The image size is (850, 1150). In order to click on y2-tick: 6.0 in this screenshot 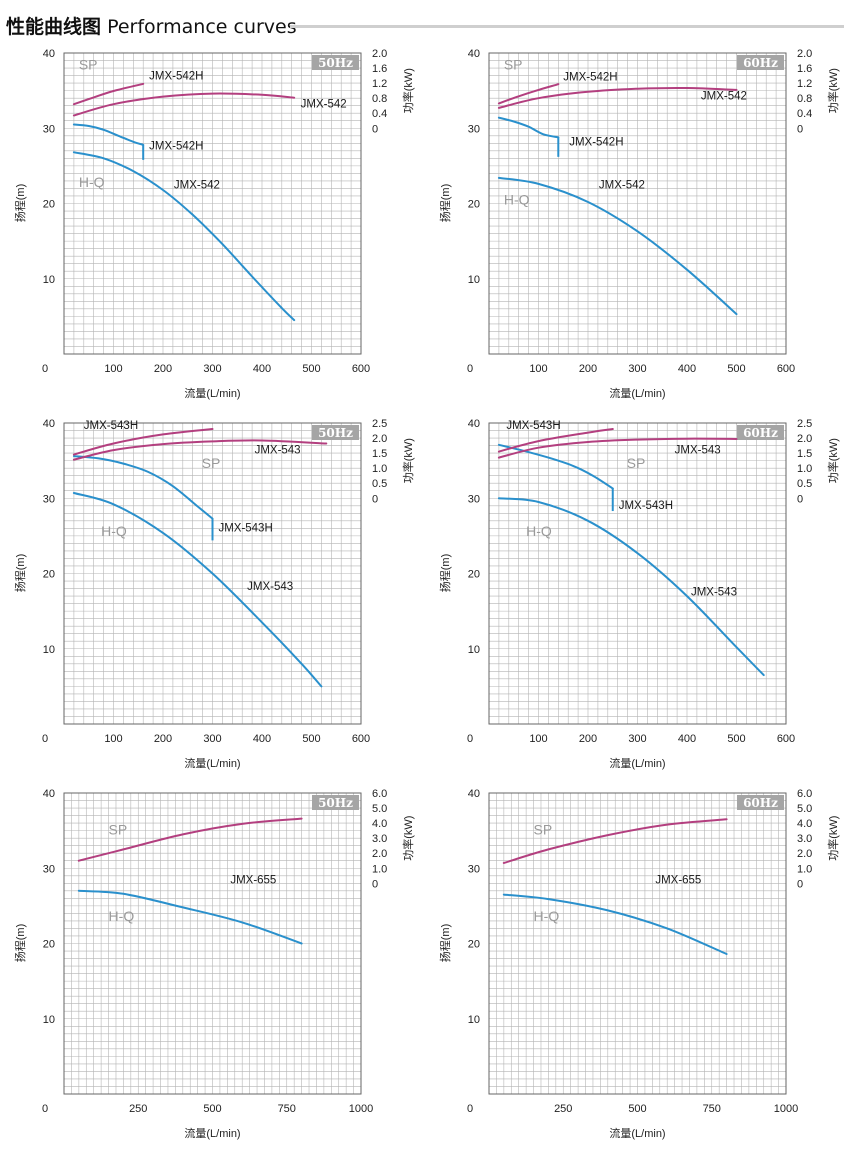, I will do `click(379, 794)`.